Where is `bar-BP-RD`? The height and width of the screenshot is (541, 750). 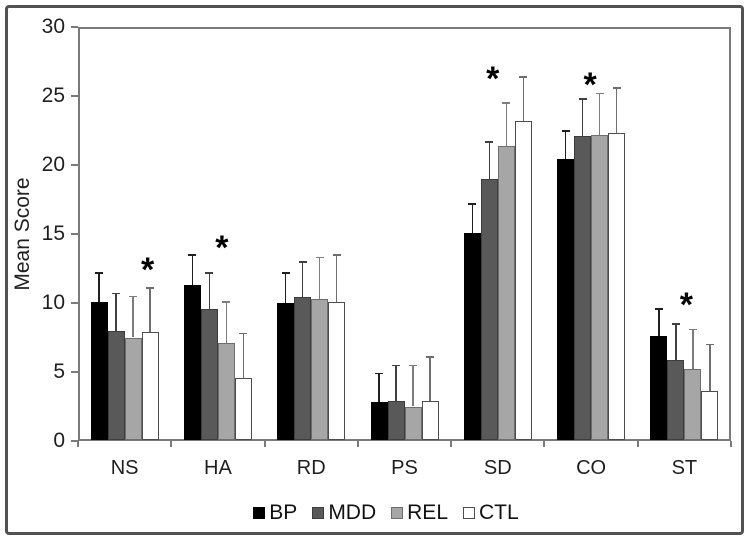 bar-BP-RD is located at coordinates (286, 371).